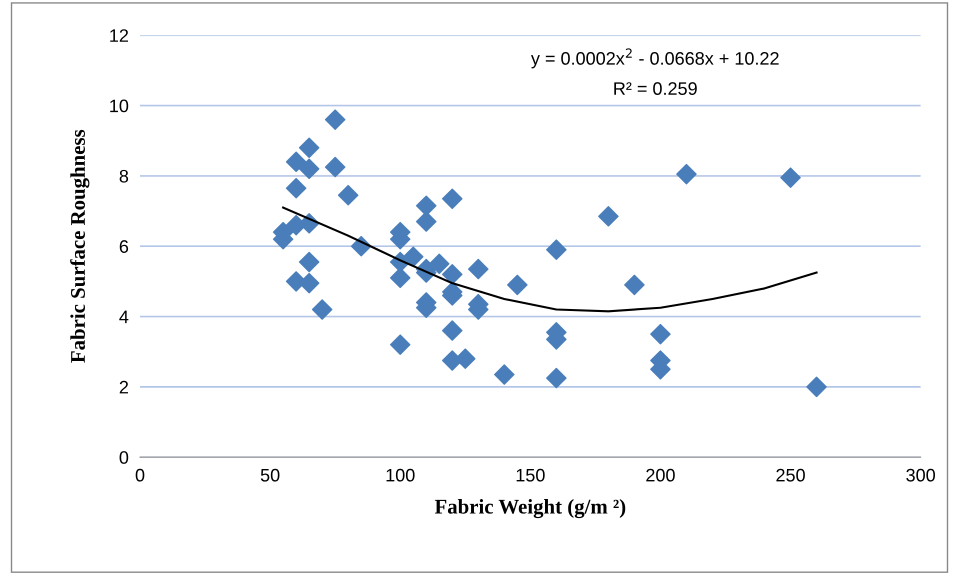 The width and height of the screenshot is (959, 578). I want to click on annotation: R² = 0.259, so click(655, 88).